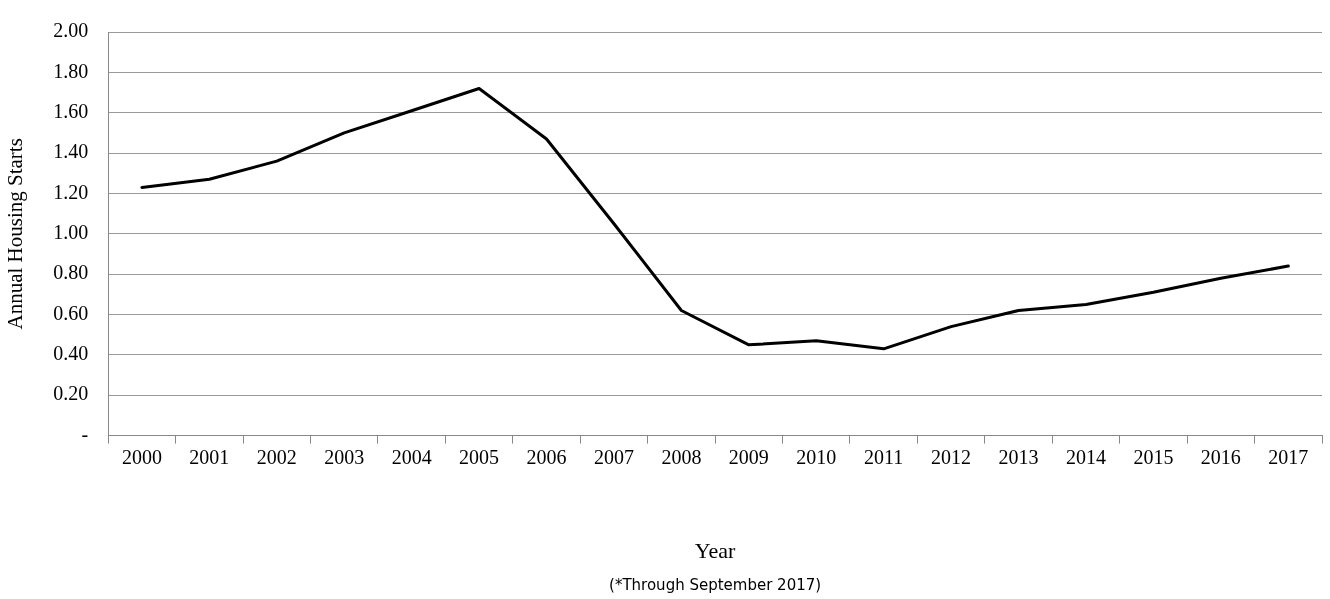 The image size is (1330, 599). Describe the element at coordinates (71, 70) in the screenshot. I see `y-tick-label: 1.80` at that location.